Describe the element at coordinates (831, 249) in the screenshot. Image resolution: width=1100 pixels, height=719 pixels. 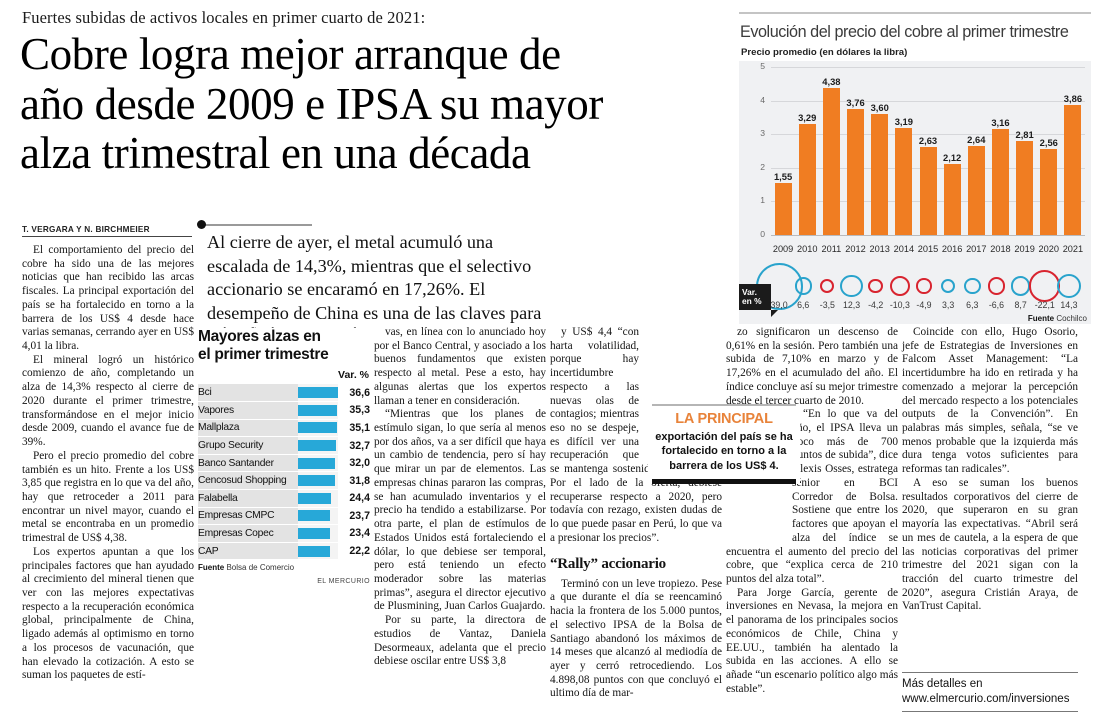
I see `x-axis-label: 2011` at that location.